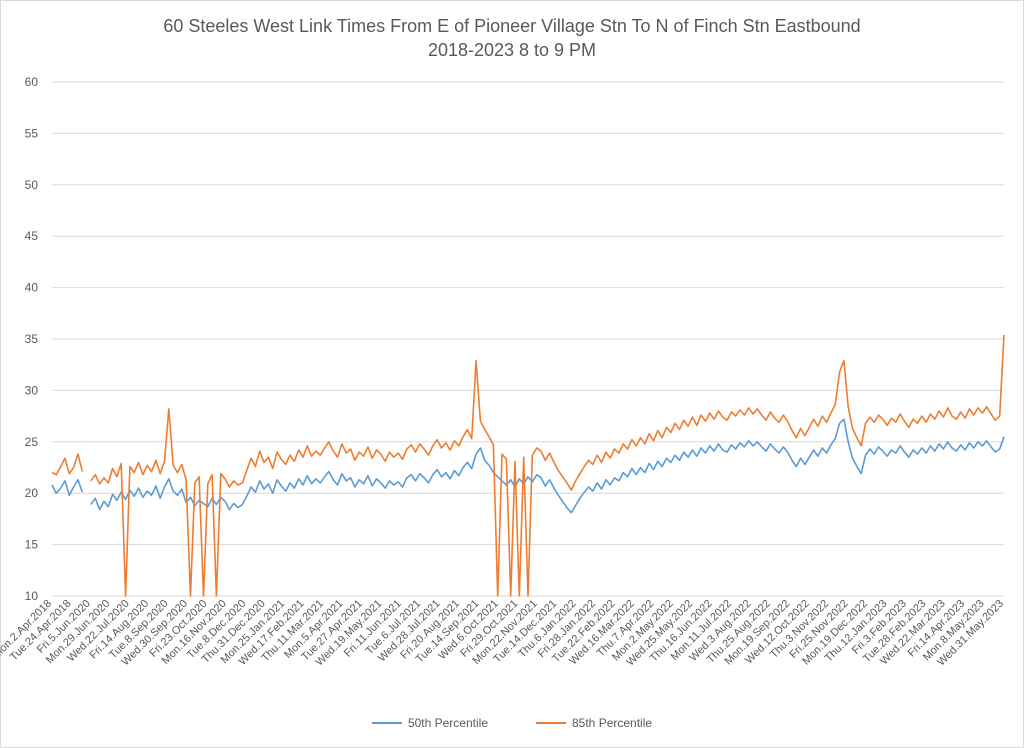 Image resolution: width=1024 pixels, height=748 pixels. What do you see at coordinates (32, 185) in the screenshot?
I see `y-tick-label: 50` at bounding box center [32, 185].